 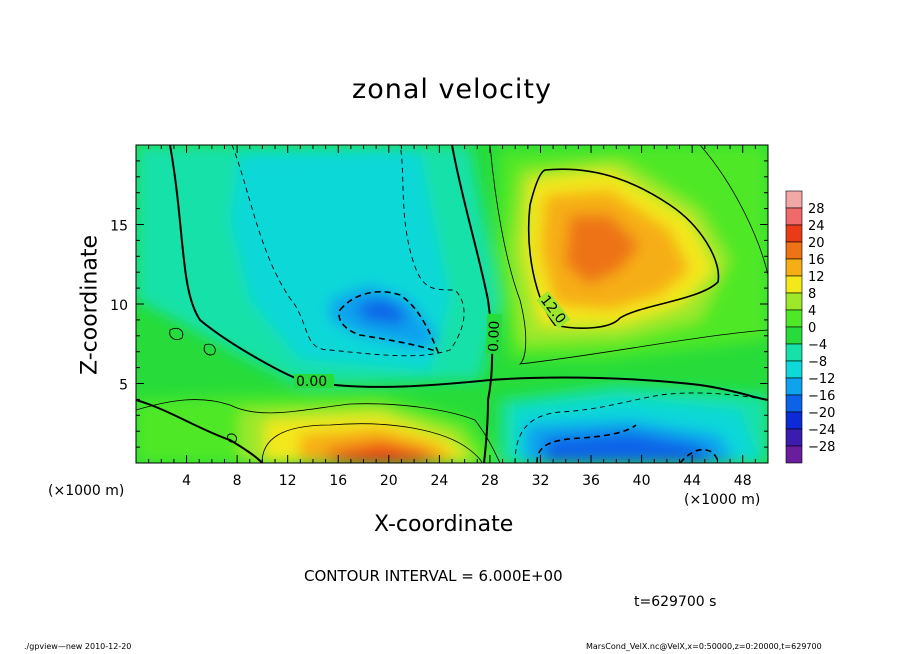 What do you see at coordinates (816, 209) in the screenshot?
I see `colorbar-label: 28` at bounding box center [816, 209].